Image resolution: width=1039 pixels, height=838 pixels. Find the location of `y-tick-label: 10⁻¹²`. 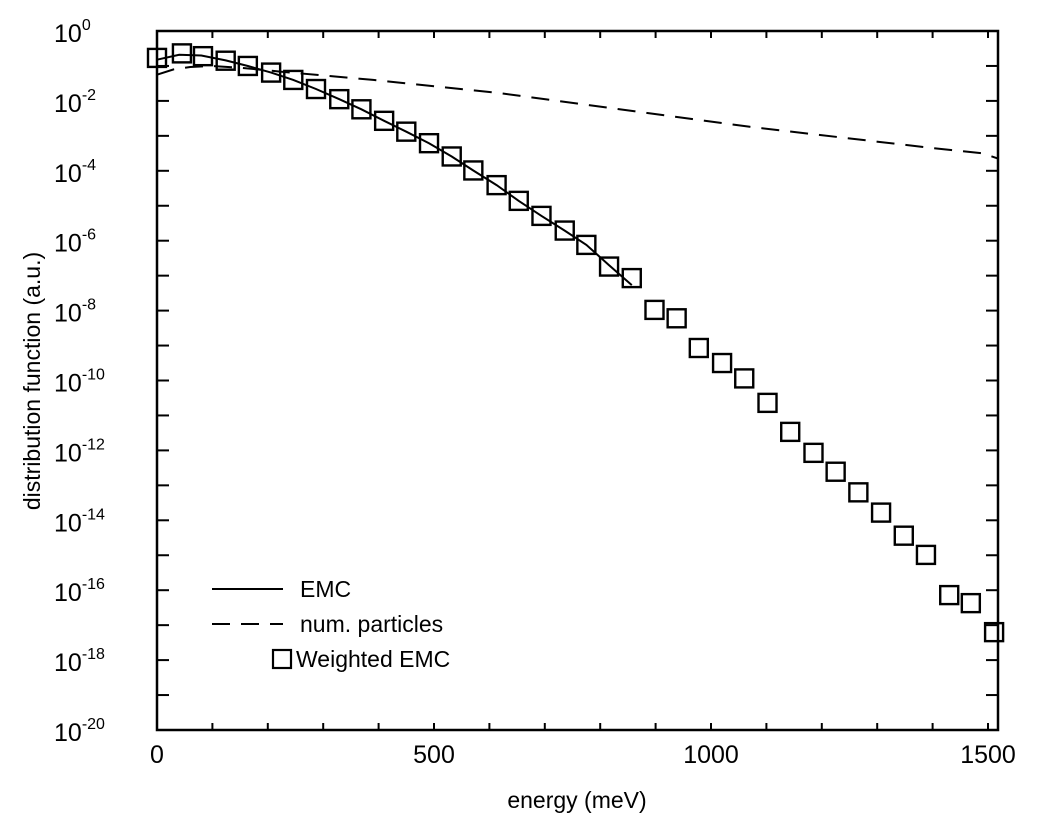

y-tick-label: 10⁻¹² is located at coordinates (79, 451).